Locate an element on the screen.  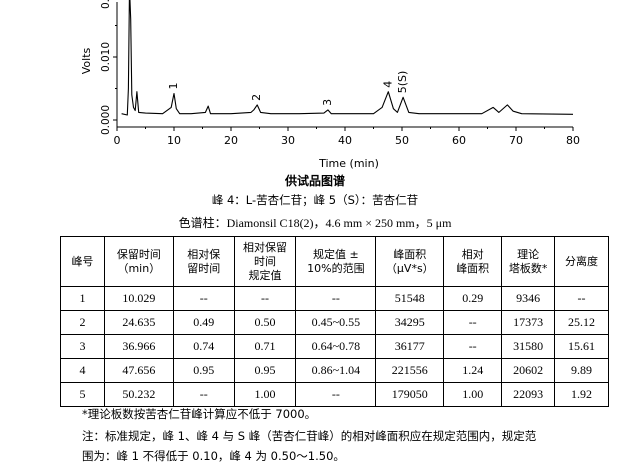
peak-legend: 峰 4：L-苦杏仁苷；峰 5（S）：苦杏仁苷 is located at coordinates (315, 200).